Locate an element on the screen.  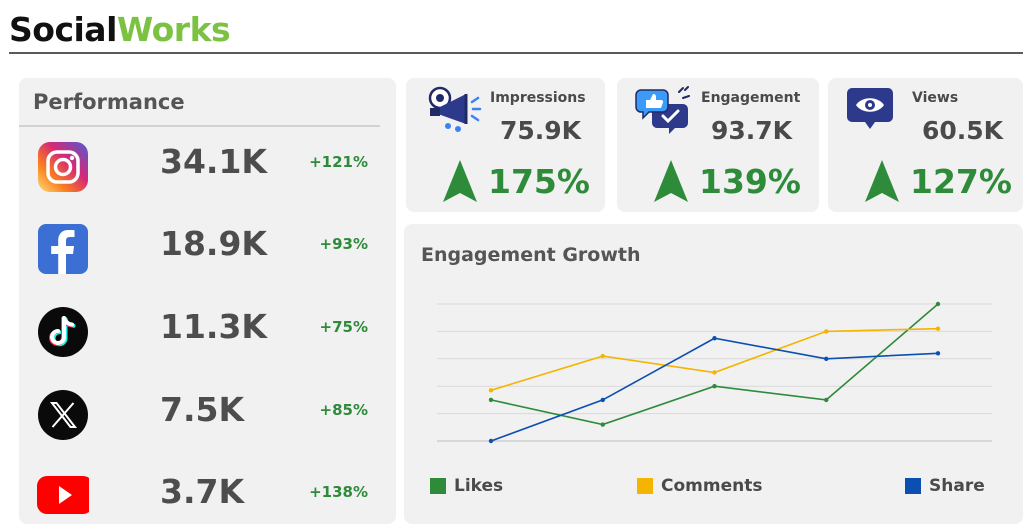
platform-change: +85% is located at coordinates (343, 410).